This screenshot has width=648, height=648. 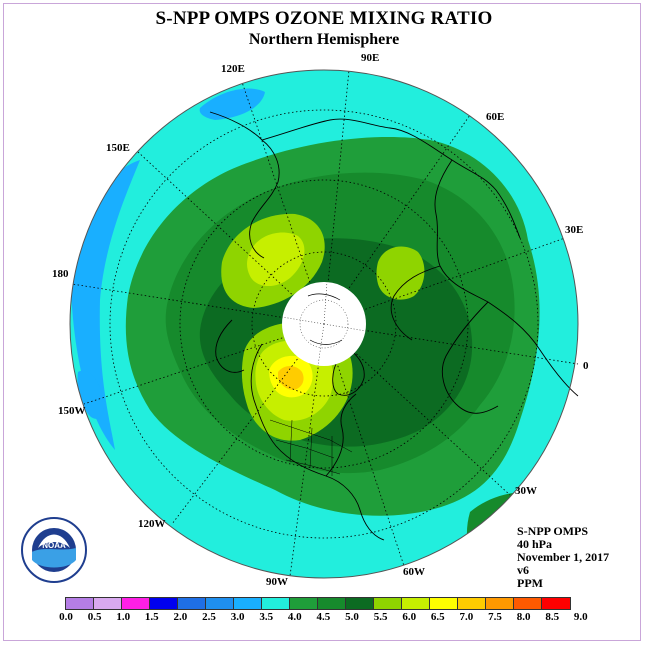 I want to click on lon-label-0: 0, so click(x=586, y=366).